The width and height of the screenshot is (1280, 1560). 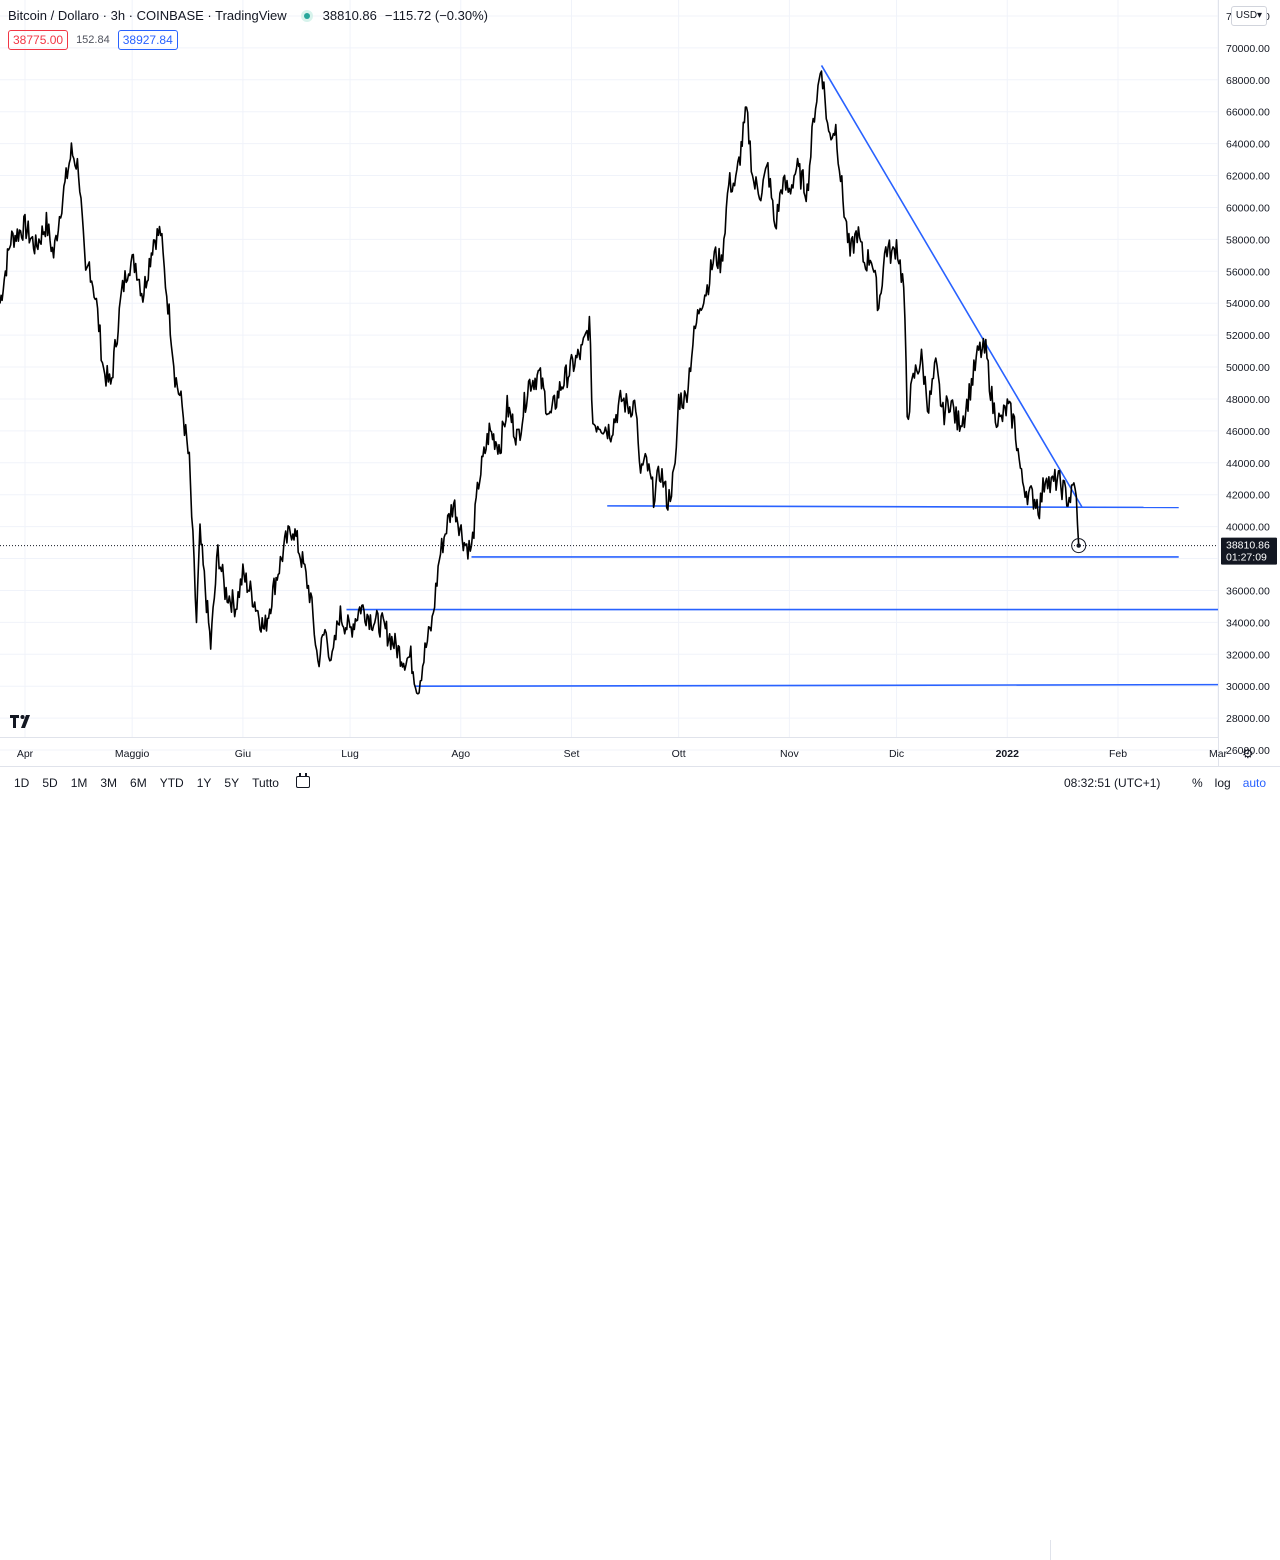 What do you see at coordinates (1248, 719) in the screenshot?
I see `price-tick-label: 28000.00` at bounding box center [1248, 719].